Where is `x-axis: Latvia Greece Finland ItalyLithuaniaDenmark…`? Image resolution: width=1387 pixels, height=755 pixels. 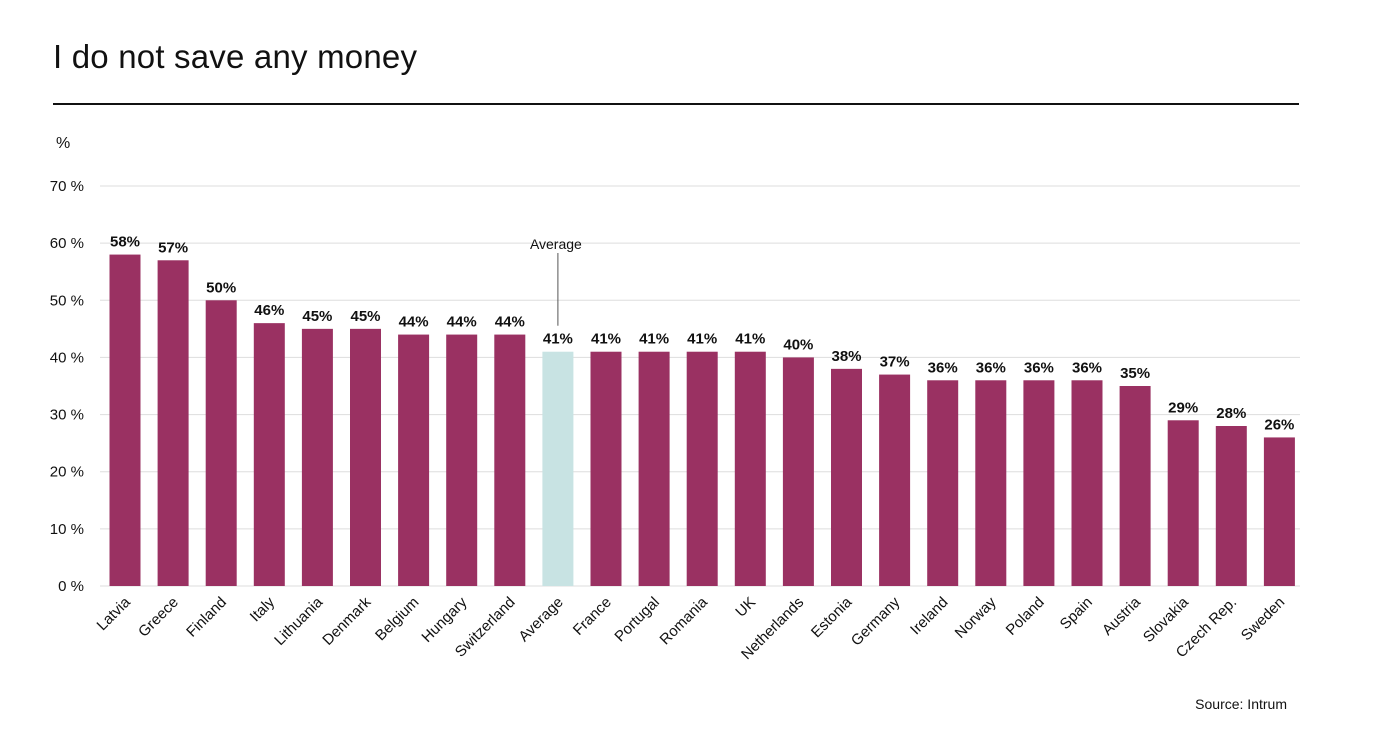 x-axis: Latvia Greece Finland ItalyLithuaniaDenmark… is located at coordinates (691, 628).